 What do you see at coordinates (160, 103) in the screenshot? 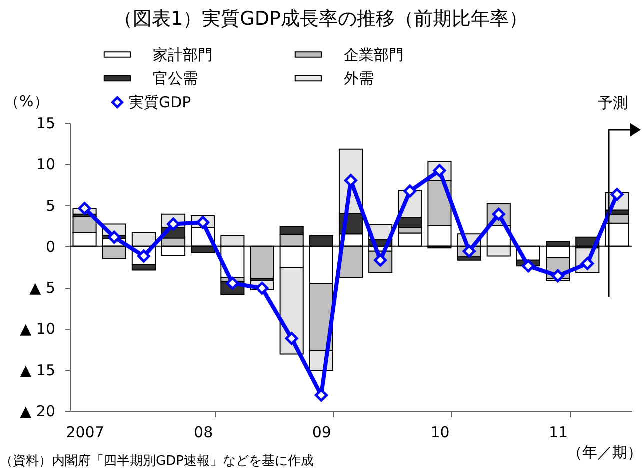
I see `legend-label: 実質GDP` at bounding box center [160, 103].